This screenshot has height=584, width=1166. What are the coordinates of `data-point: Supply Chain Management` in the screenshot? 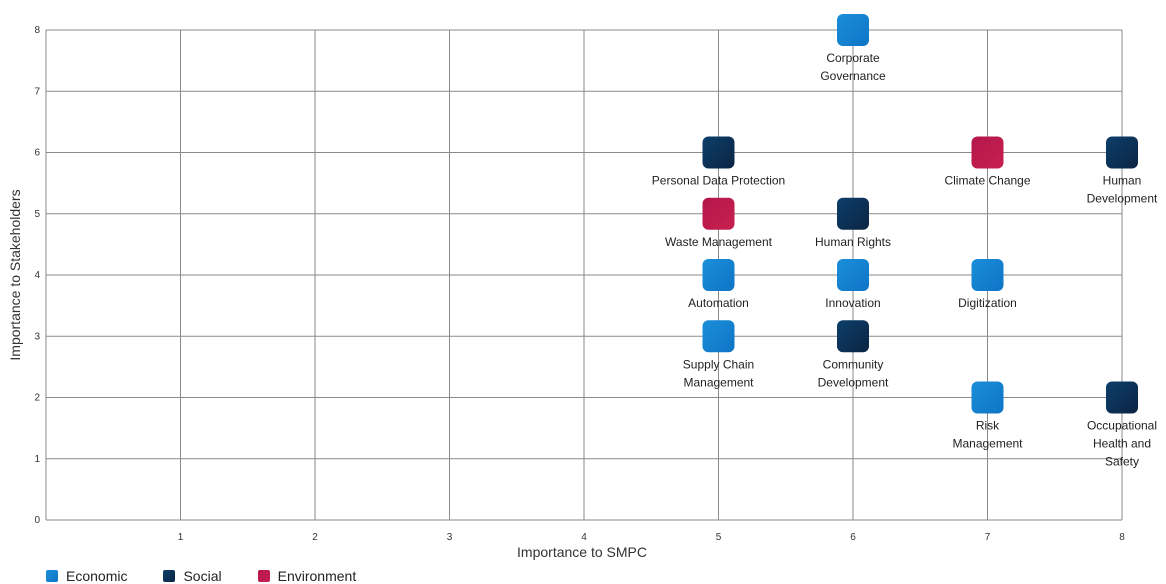 It's located at (718, 354).